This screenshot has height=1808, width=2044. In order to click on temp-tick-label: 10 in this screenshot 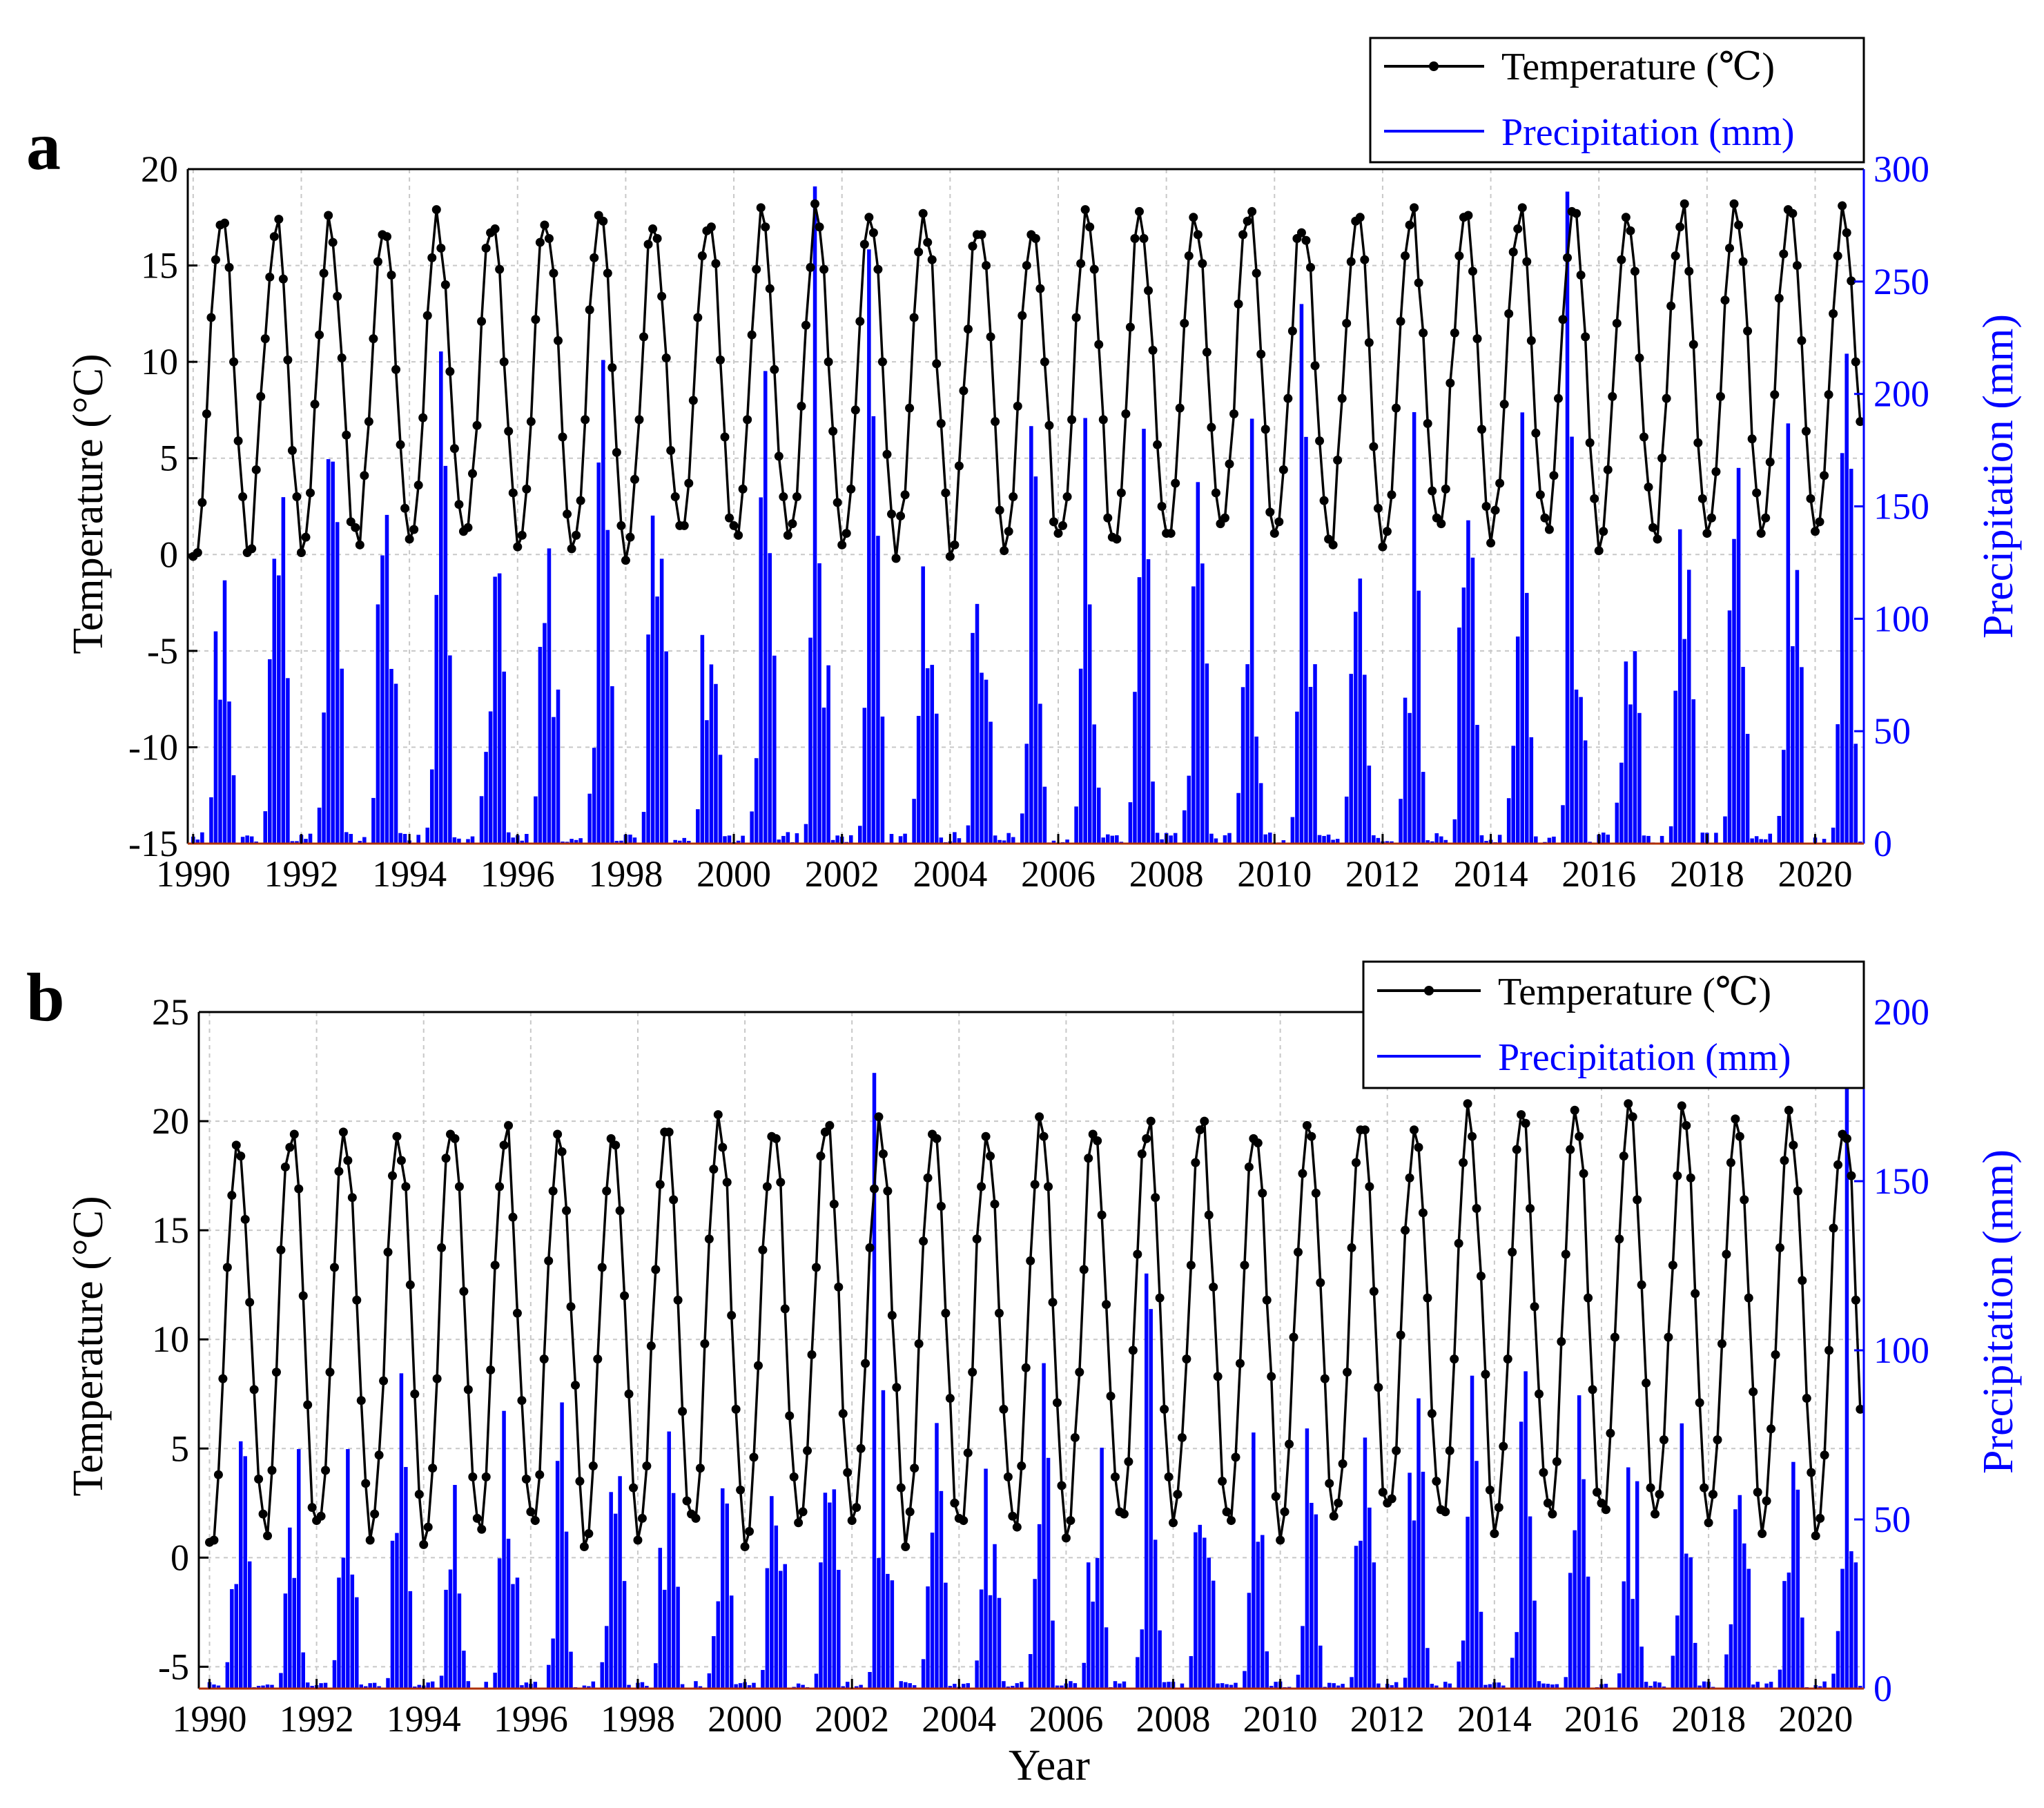, I will do `click(159, 362)`.